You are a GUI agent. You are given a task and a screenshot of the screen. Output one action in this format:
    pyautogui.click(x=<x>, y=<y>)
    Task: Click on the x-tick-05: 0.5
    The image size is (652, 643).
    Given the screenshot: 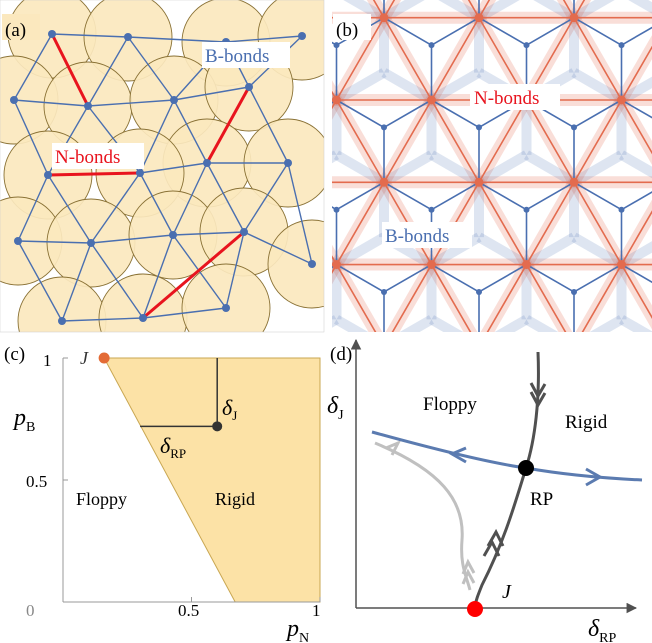 What is the action you would take?
    pyautogui.click(x=188, y=610)
    